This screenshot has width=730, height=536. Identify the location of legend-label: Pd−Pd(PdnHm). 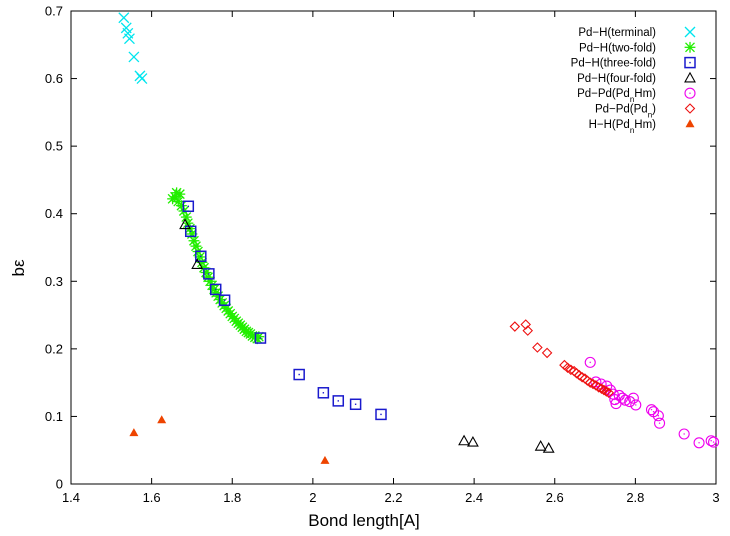
(616, 96).